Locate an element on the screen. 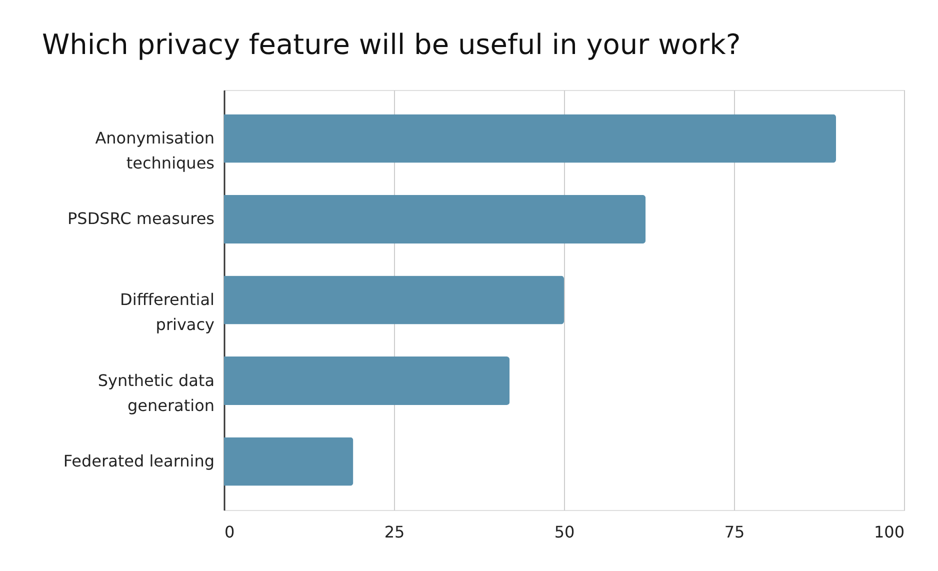 Image resolution: width=938 pixels, height=571 pixels. x-tick-label: 75 is located at coordinates (734, 532).